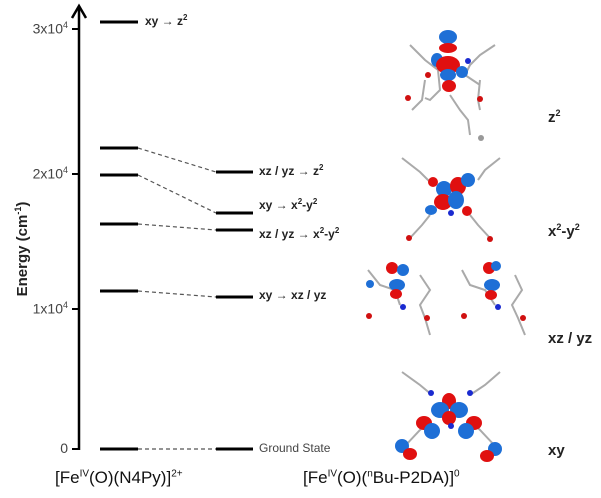 The image size is (601, 498). What do you see at coordinates (293, 295) in the screenshot?
I see `label-xy-xzyz: xy → xz / yz` at bounding box center [293, 295].